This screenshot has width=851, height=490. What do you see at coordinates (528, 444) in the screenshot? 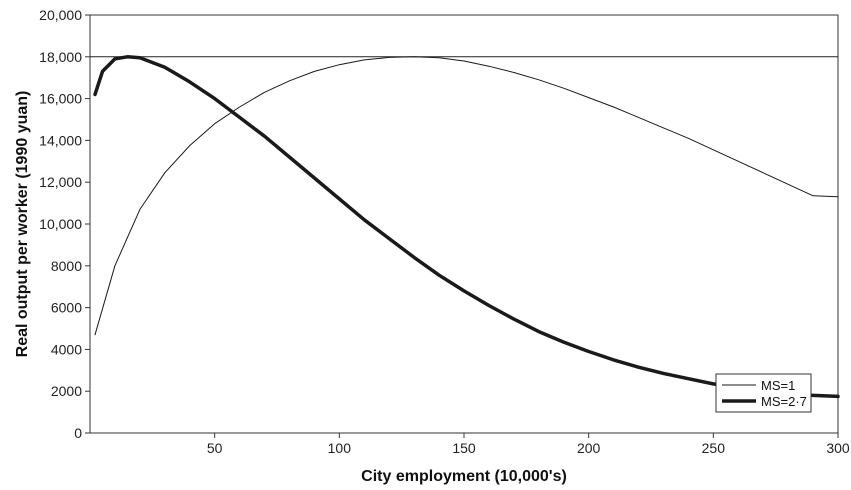
I see `x-axis: 50 100 150 200 250 300` at bounding box center [528, 444].